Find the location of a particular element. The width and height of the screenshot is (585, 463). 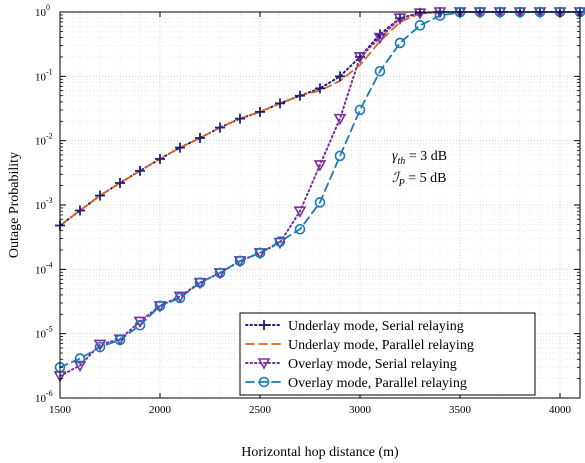

x-tick-label: 4000 is located at coordinates (560, 410).